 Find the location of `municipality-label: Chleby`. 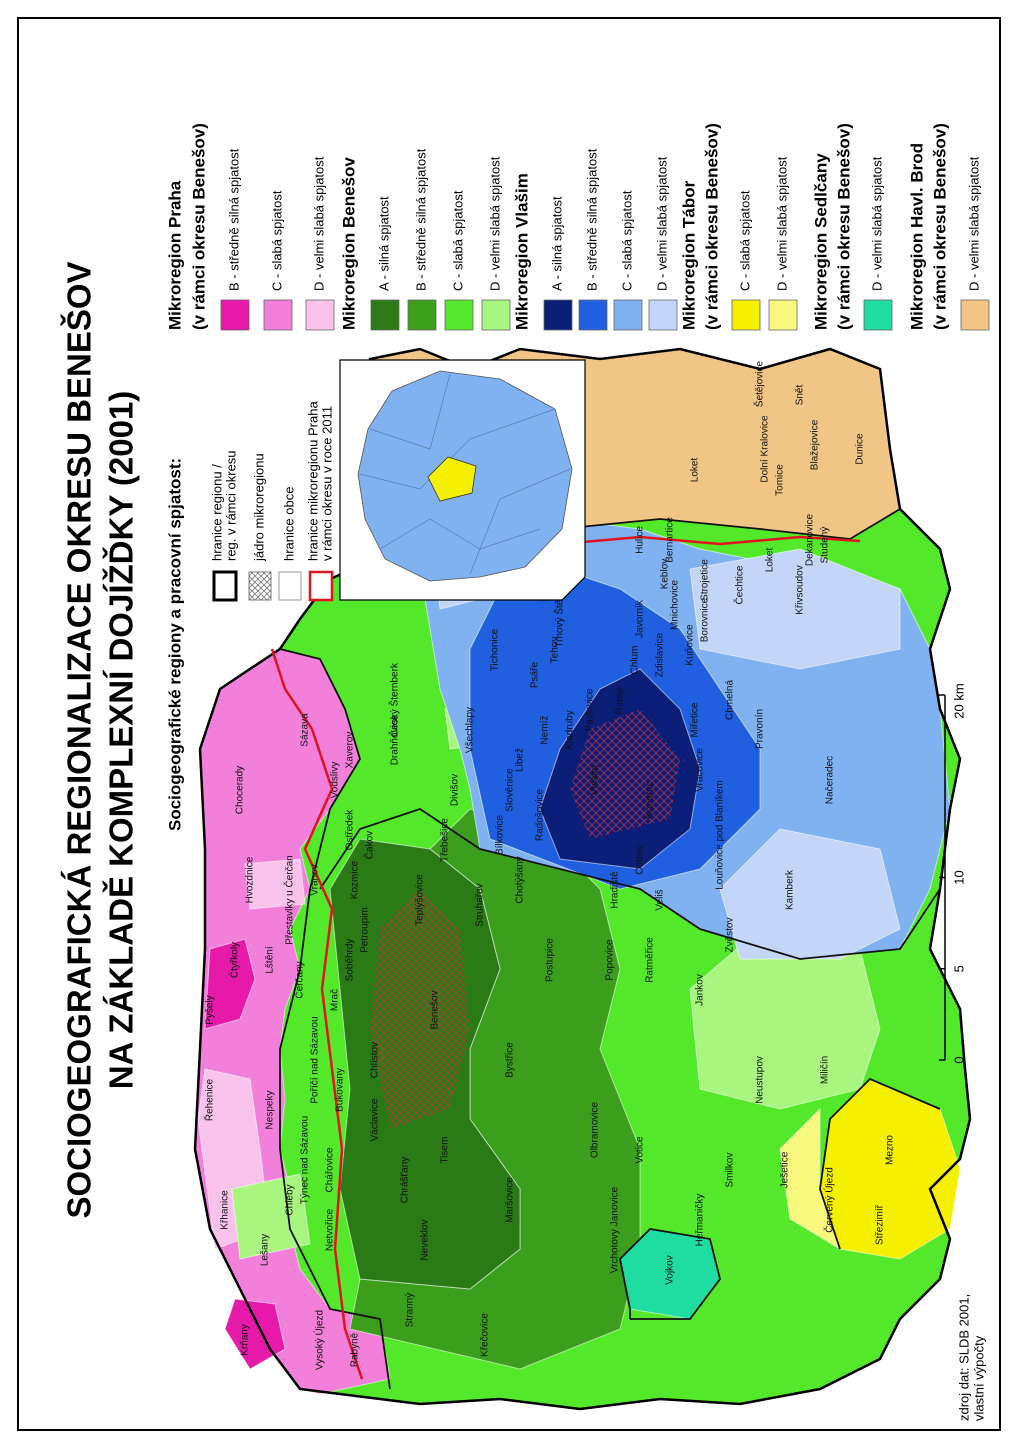

municipality-label: Chleby is located at coordinates (290, 1199).